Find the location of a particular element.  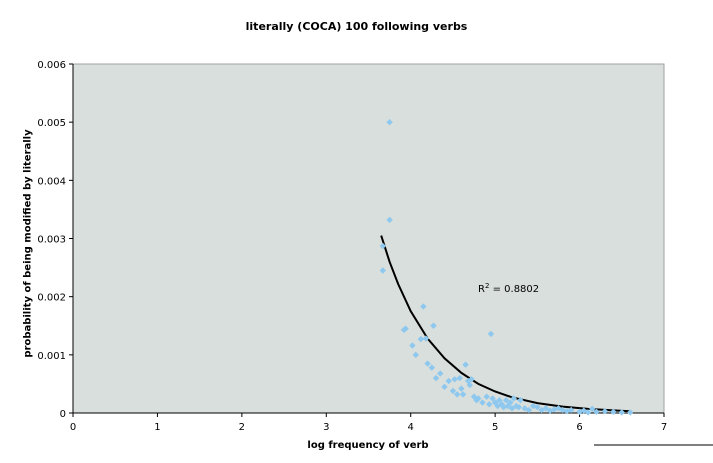

x-tick-label: 1 is located at coordinates (157, 427).